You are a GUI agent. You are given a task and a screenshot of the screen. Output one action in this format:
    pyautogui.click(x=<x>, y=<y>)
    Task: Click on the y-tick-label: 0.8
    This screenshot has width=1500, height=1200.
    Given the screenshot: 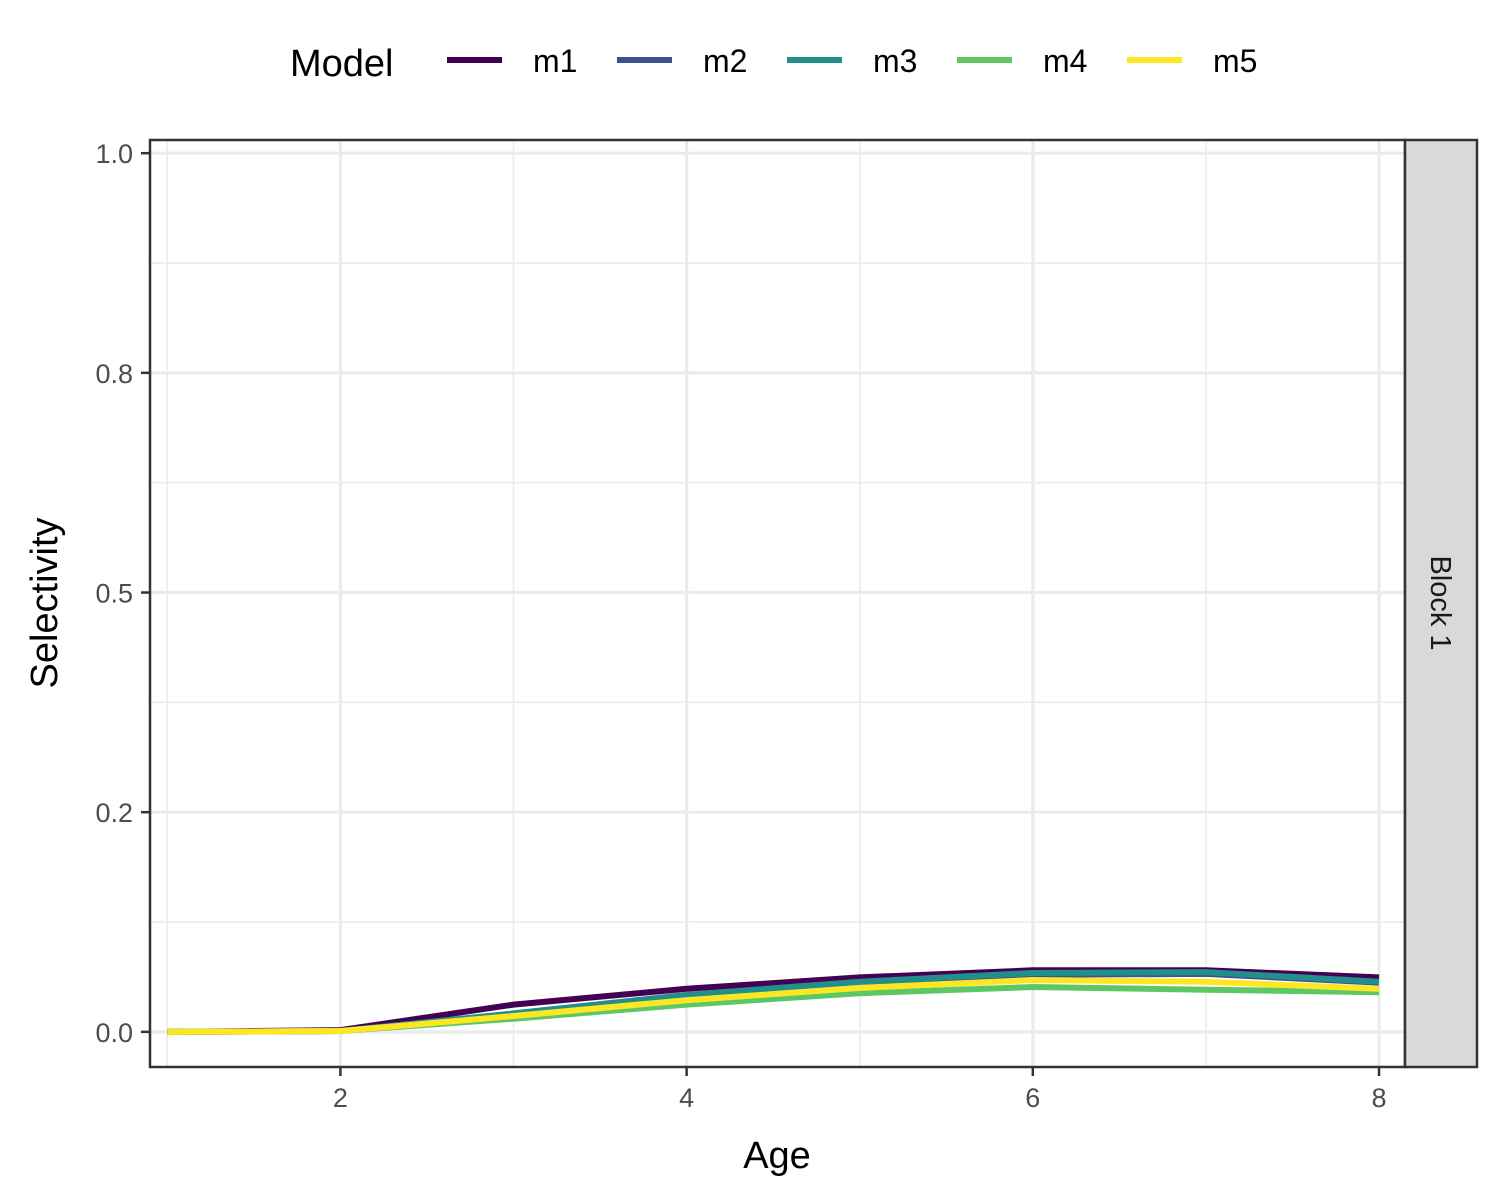 What is the action you would take?
    pyautogui.click(x=114, y=374)
    